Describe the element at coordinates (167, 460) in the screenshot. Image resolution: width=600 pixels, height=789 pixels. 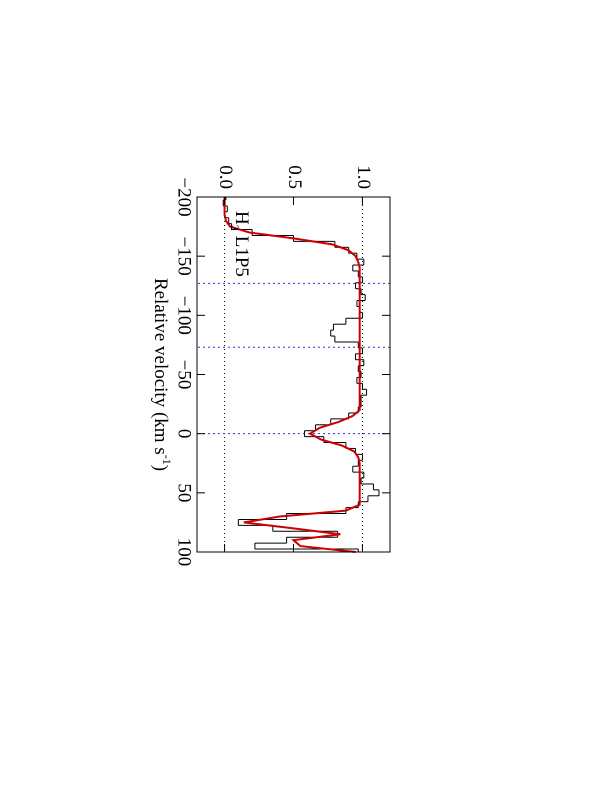
I see `x-label-sup: -1` at that location.